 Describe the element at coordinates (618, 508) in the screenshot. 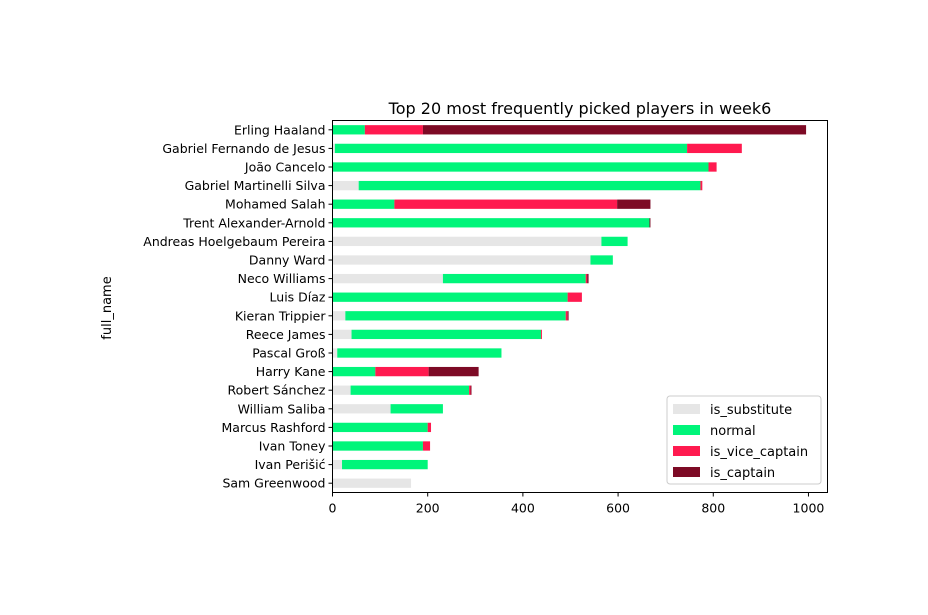

I see `x-tick-label: 600` at that location.